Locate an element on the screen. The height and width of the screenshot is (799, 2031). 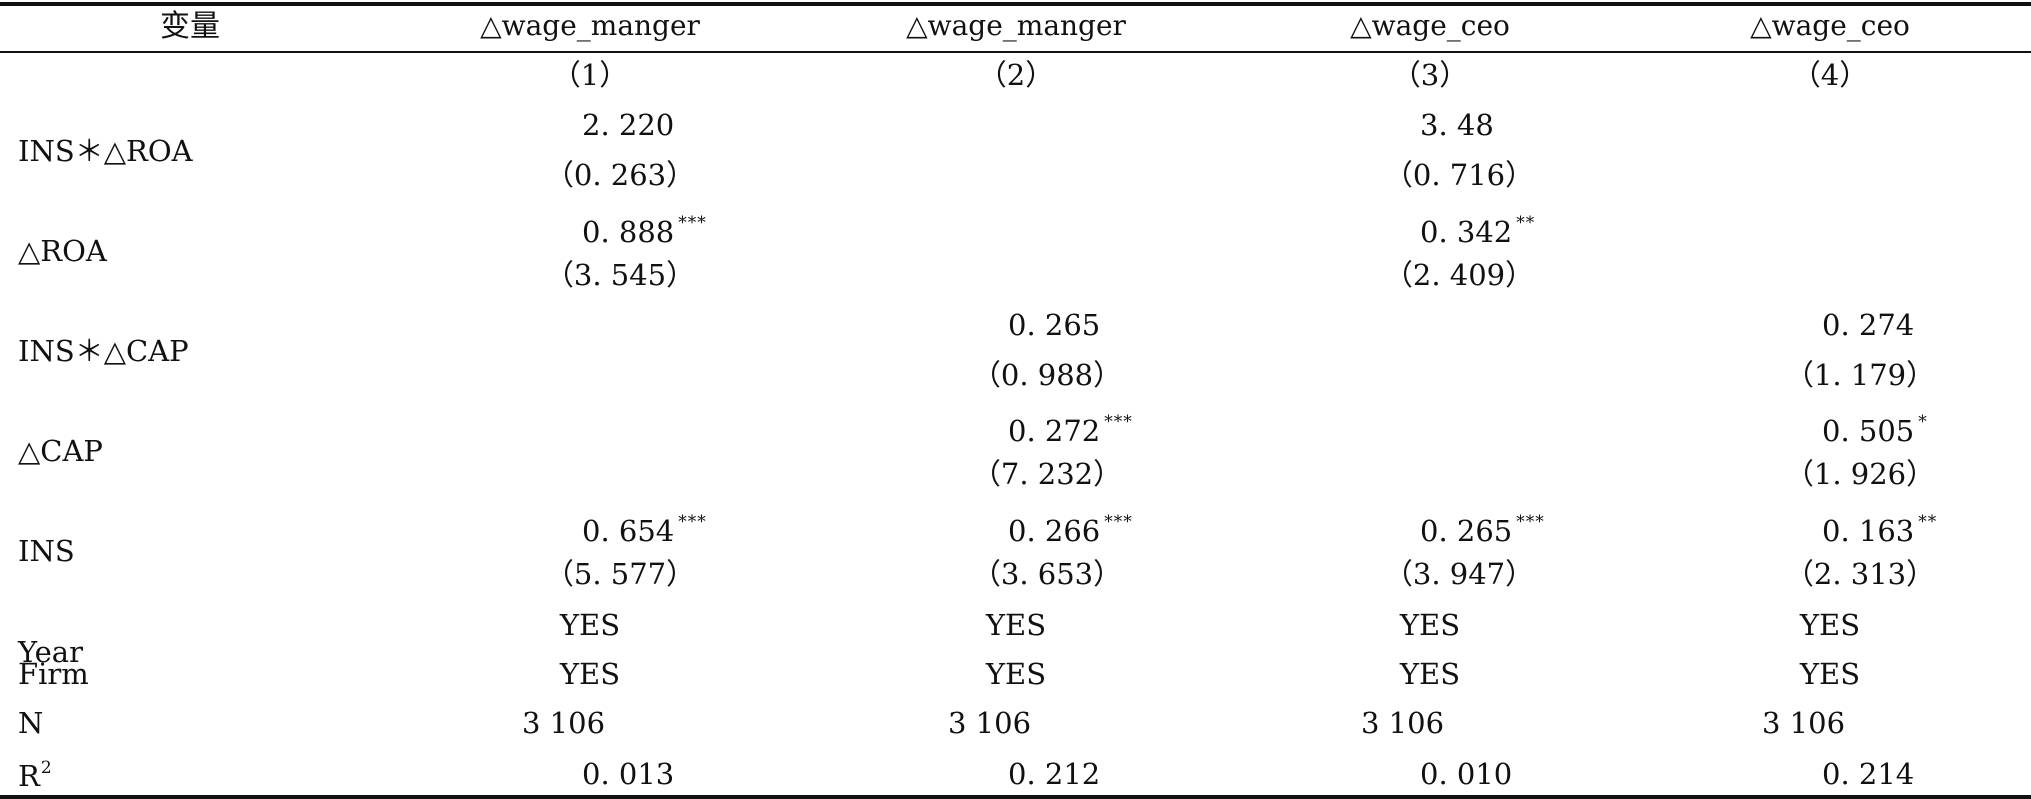
coef-cap-c4: 0. 505 * is located at coordinates (1875, 430).